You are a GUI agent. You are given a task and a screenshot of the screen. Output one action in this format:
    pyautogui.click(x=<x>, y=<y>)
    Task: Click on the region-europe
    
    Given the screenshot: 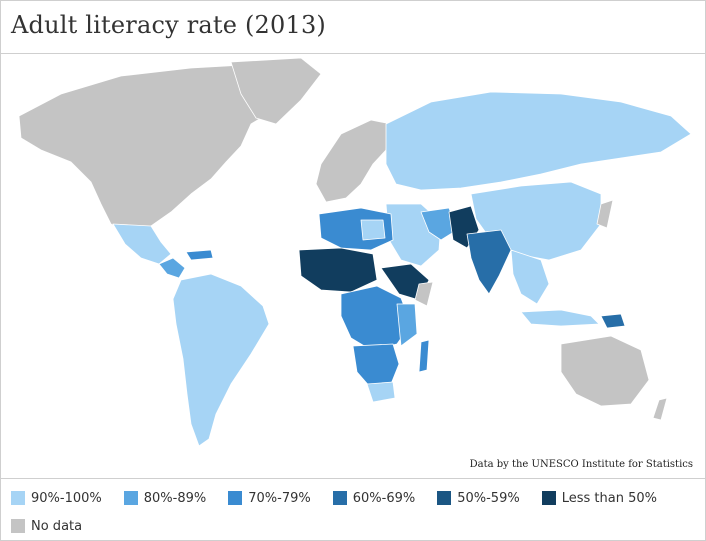 What is the action you would take?
    pyautogui.click(x=353, y=161)
    